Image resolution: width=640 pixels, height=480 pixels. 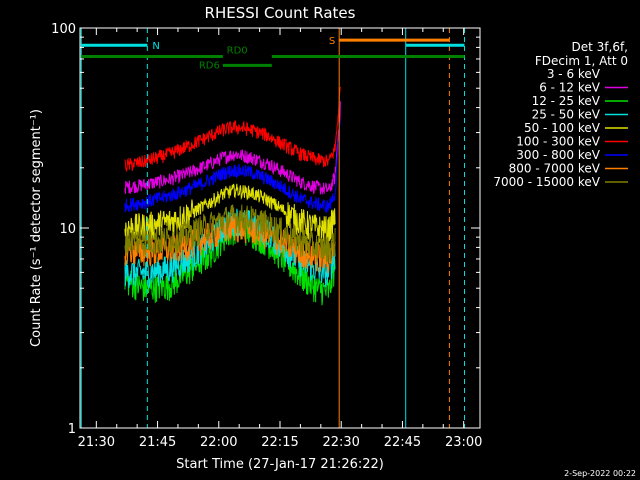 What do you see at coordinates (581, 61) in the screenshot?
I see `legend-header-line-2: FDecim 1, Att 0` at bounding box center [581, 61].